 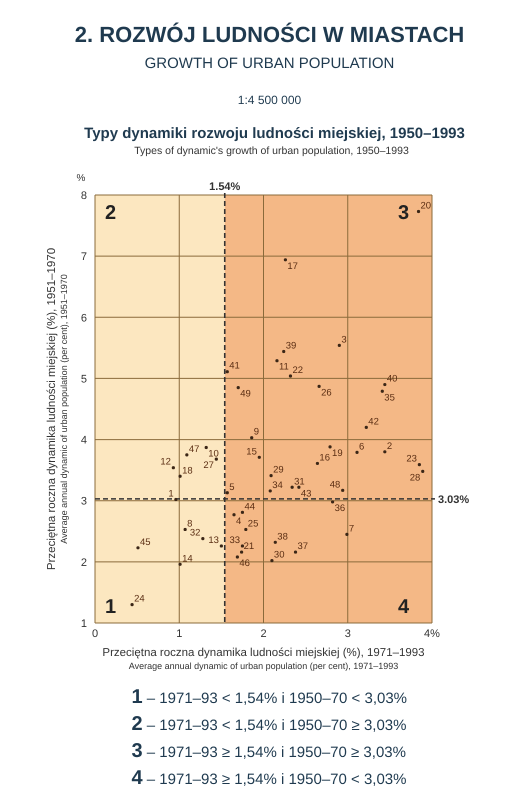 I want to click on series-label: 10, so click(x=213, y=454).